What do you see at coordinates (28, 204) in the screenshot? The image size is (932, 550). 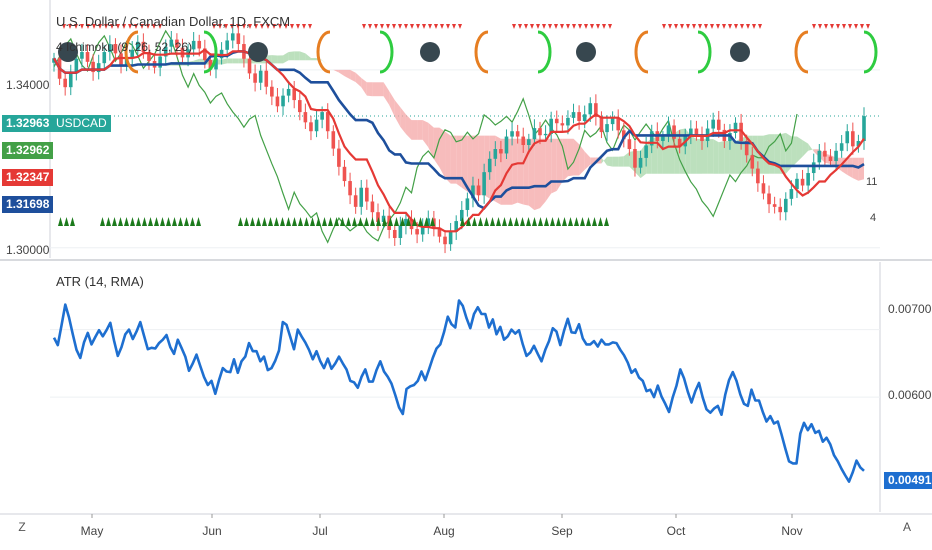 I see `price-tag-kijun: 1.31698` at bounding box center [28, 204].